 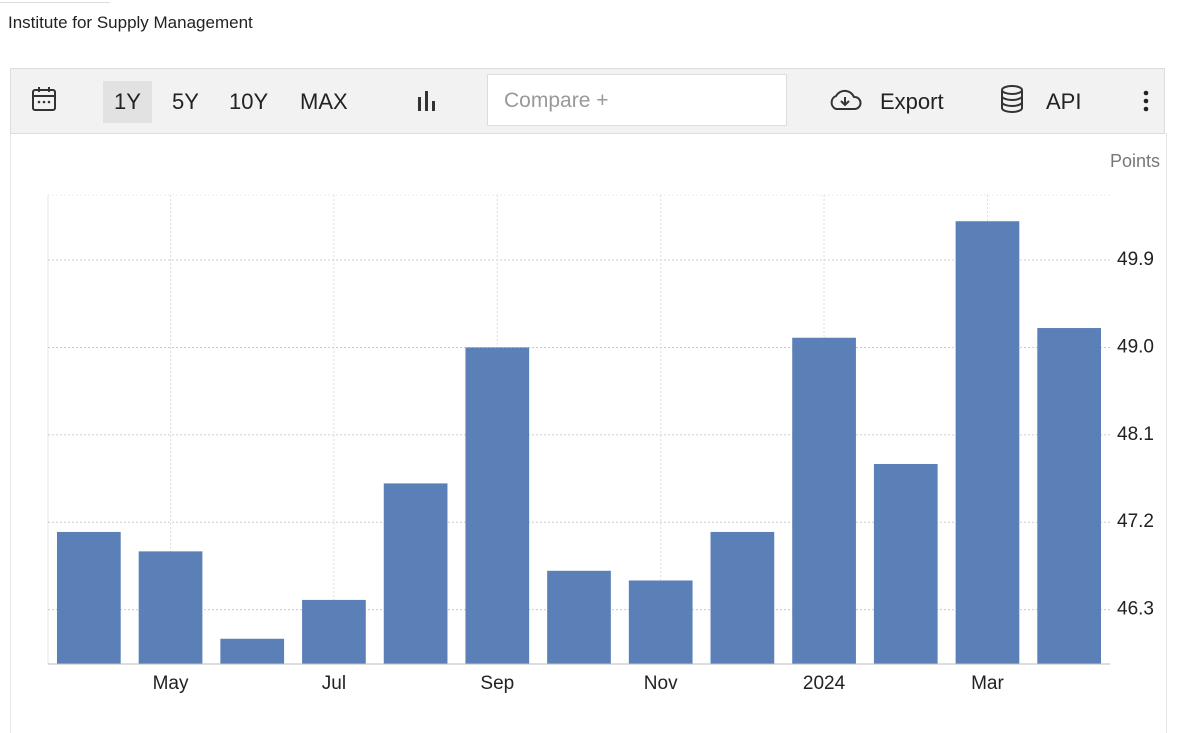 I want to click on database-icon, so click(x=1012, y=99).